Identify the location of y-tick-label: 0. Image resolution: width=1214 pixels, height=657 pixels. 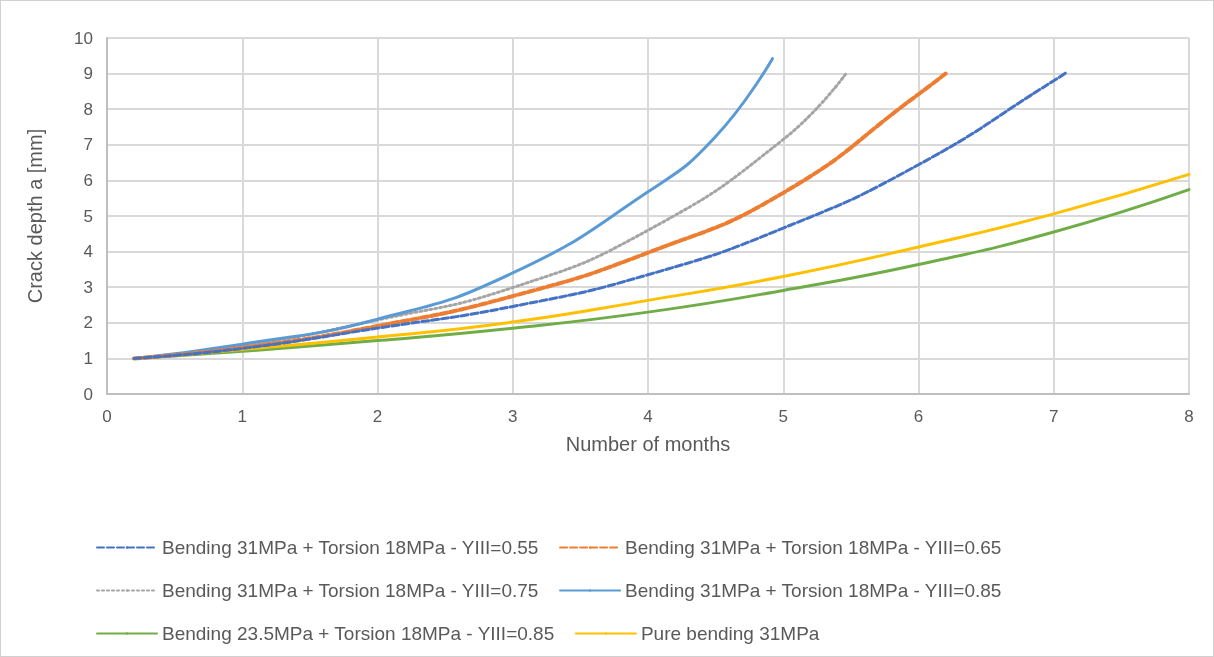
(88, 394).